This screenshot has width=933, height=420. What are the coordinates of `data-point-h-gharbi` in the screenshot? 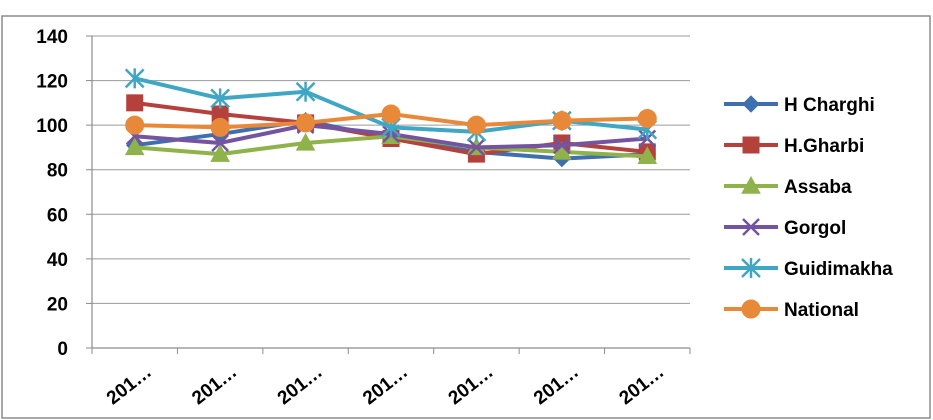 It's located at (135, 103).